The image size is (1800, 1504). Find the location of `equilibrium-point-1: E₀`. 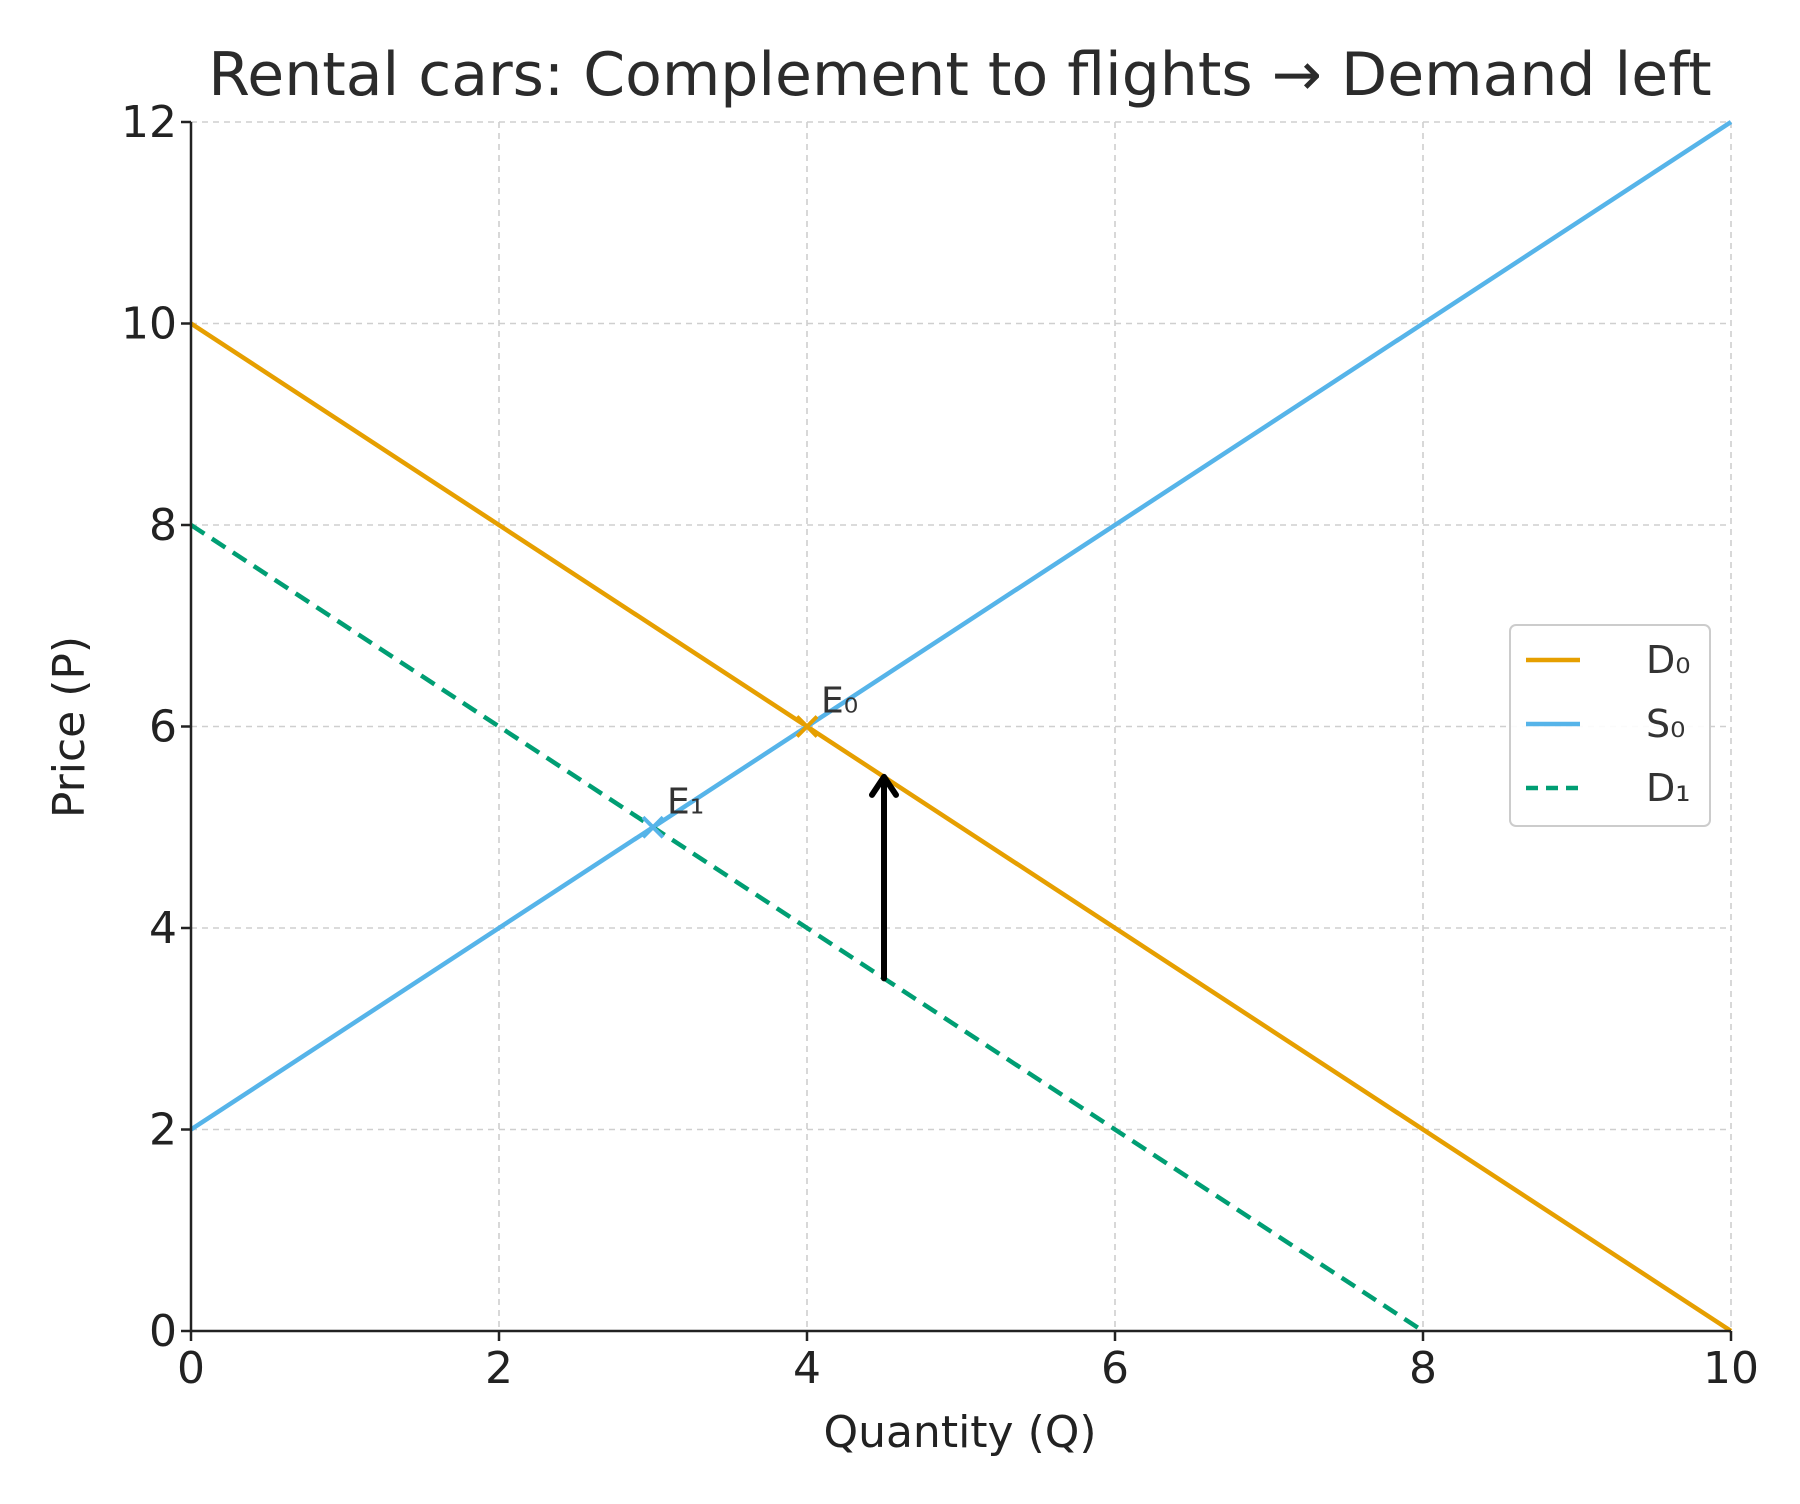

equilibrium-point-1: E₀ is located at coordinates (826, 709).